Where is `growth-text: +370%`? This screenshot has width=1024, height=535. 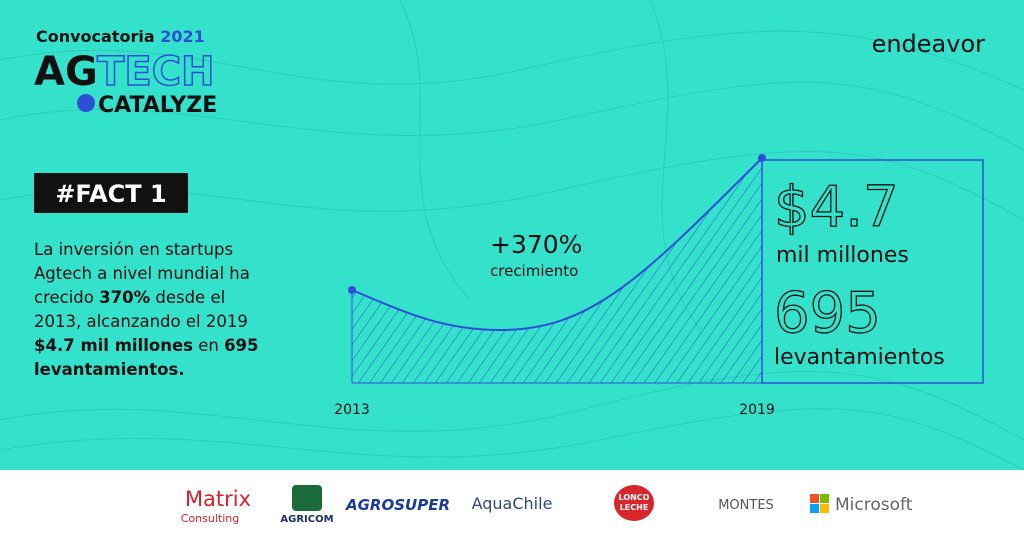 growth-text: +370% is located at coordinates (536, 244).